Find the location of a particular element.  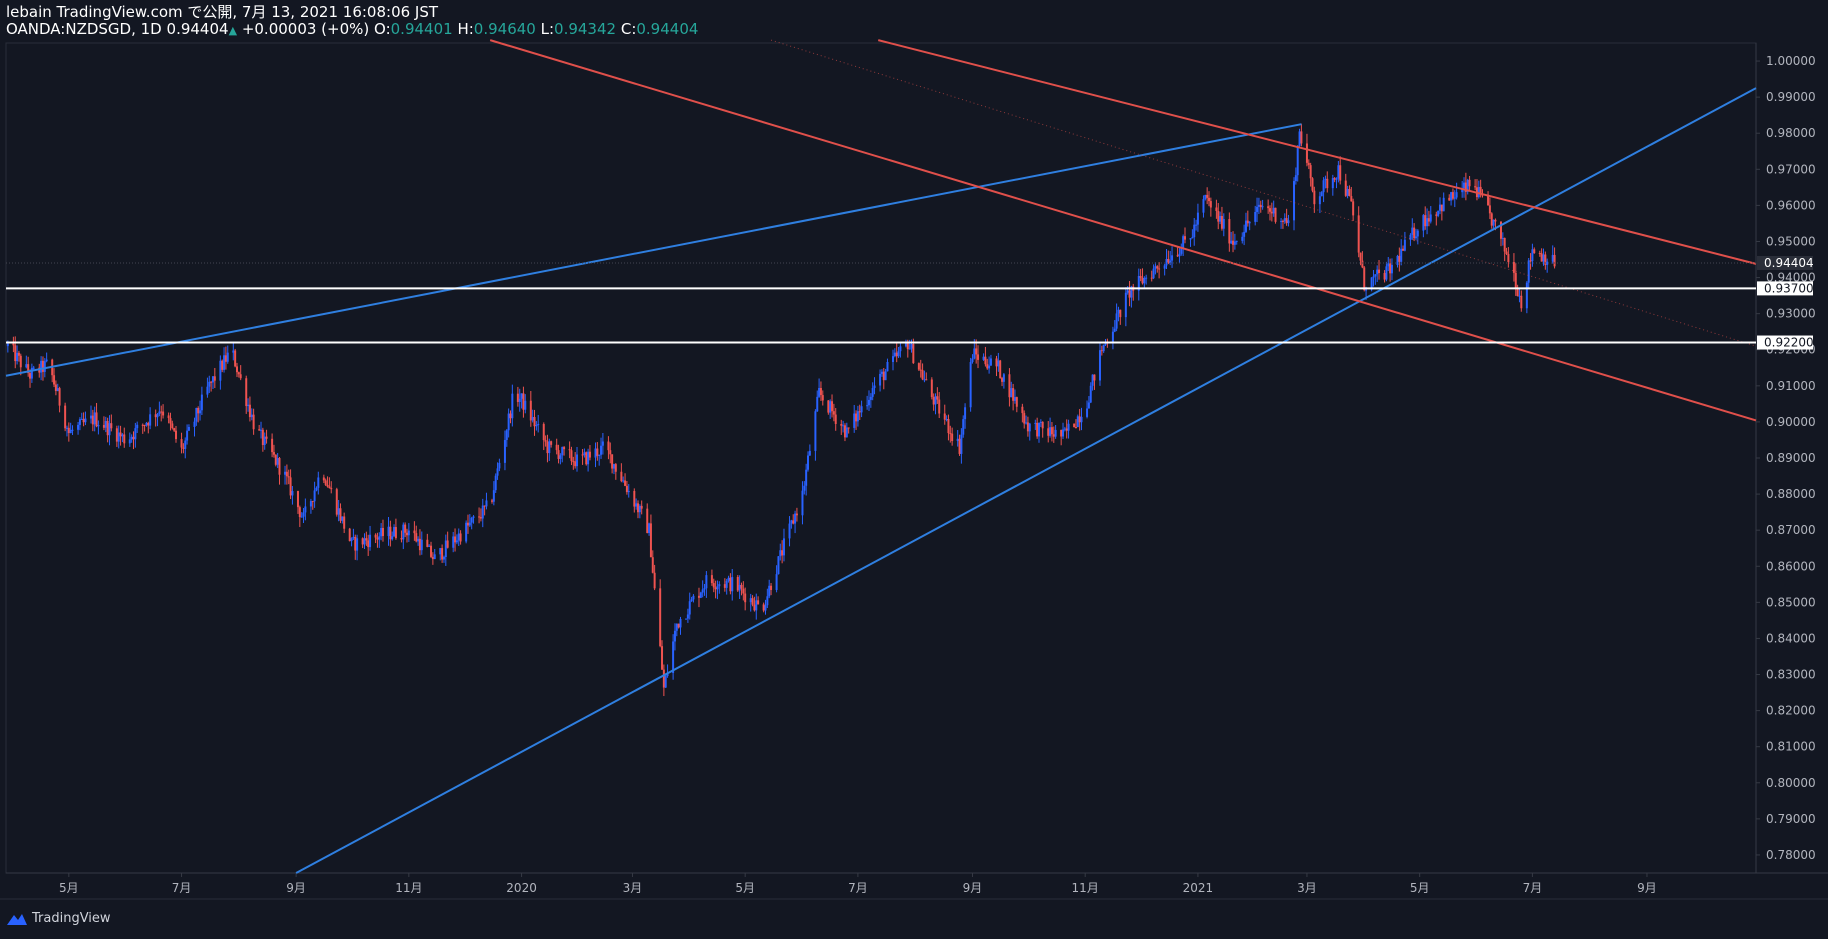

x-tick-label: 3月 is located at coordinates (633, 888).